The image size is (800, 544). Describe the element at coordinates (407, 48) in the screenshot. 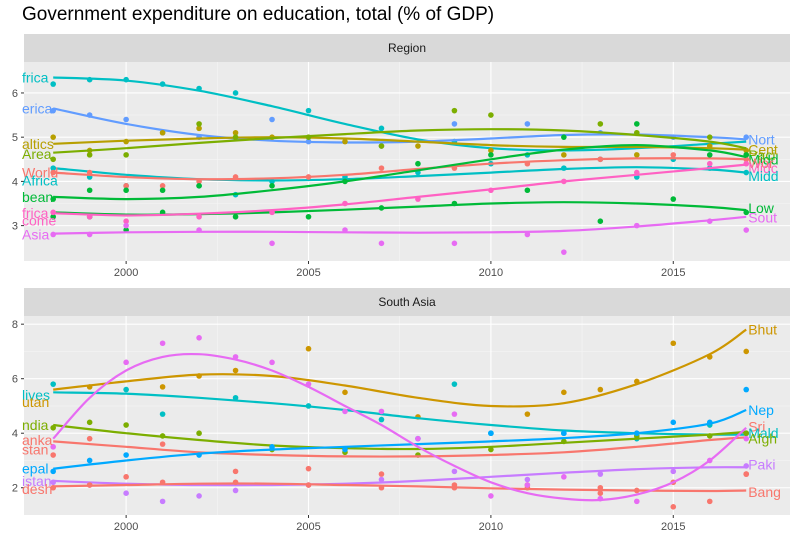

I see `facet-strip-label: Region` at that location.